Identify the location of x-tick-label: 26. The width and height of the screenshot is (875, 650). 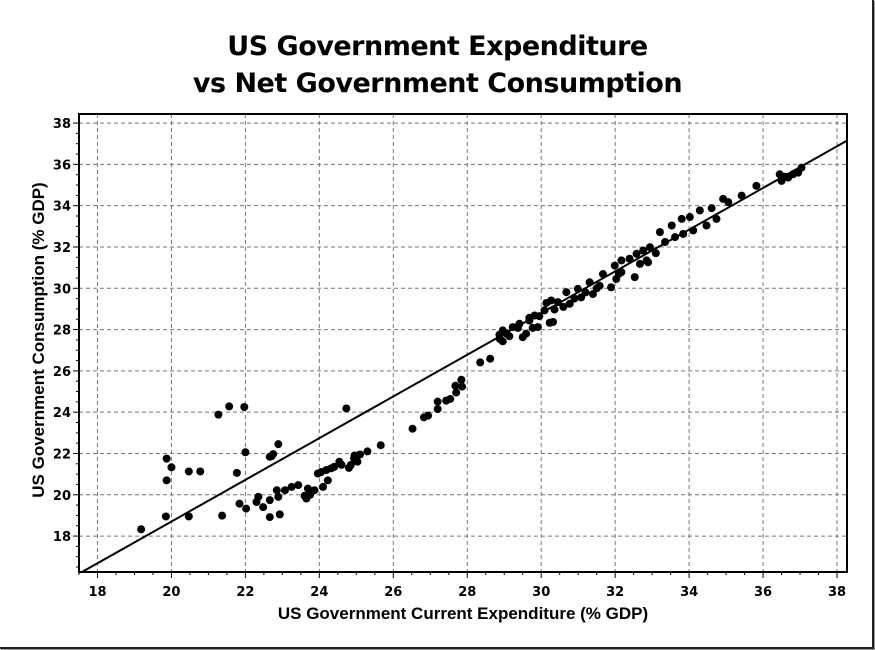
(393, 592).